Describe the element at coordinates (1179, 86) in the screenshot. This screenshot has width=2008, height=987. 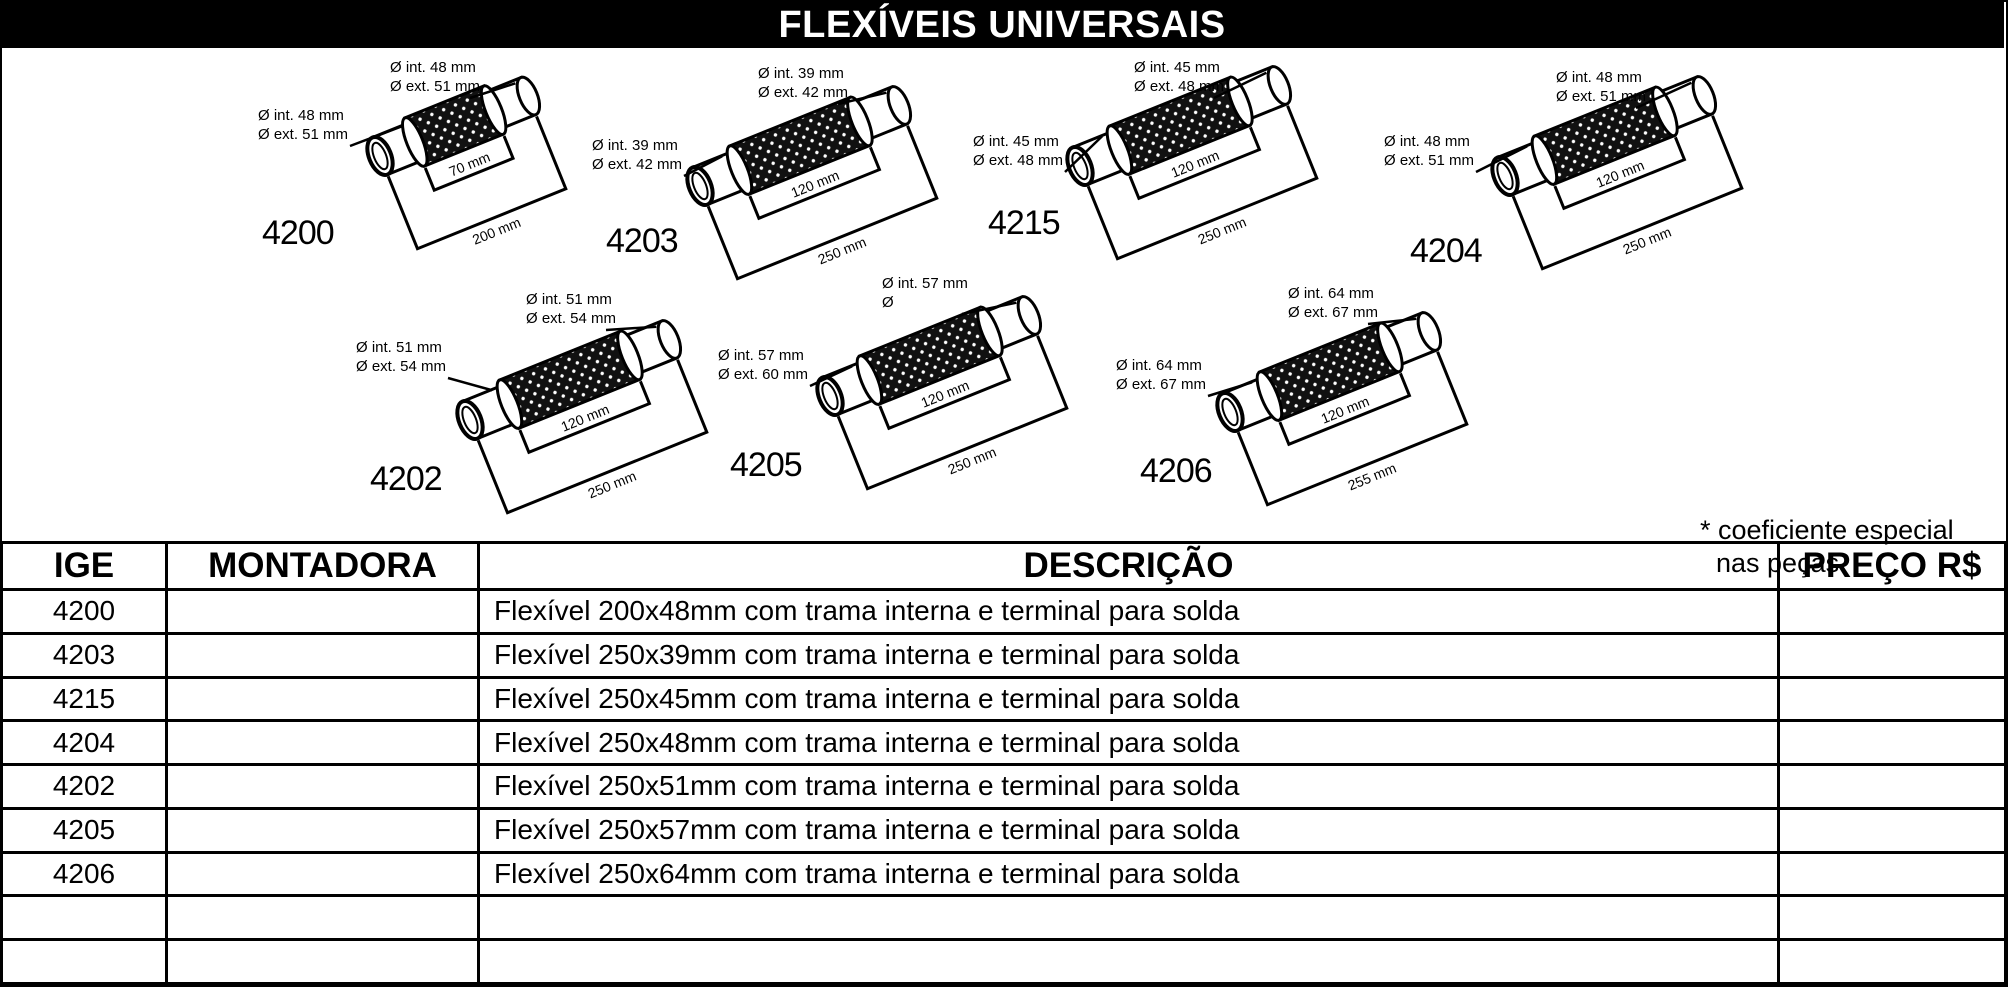
I see `diameter-callout-right: Ø ext. 48 mm` at that location.